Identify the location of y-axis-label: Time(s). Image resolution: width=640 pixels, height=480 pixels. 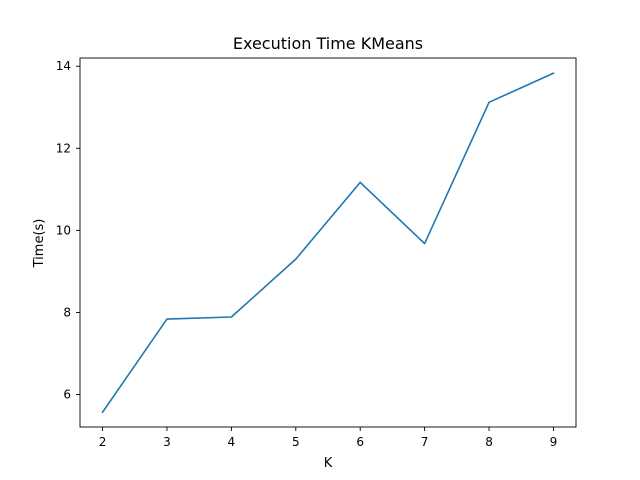
(39, 244).